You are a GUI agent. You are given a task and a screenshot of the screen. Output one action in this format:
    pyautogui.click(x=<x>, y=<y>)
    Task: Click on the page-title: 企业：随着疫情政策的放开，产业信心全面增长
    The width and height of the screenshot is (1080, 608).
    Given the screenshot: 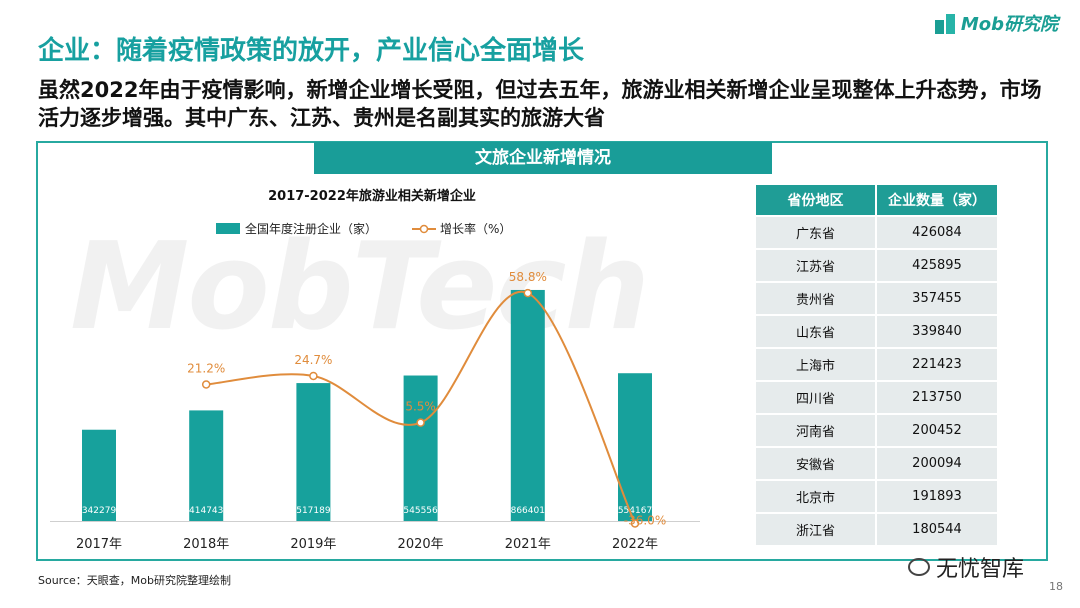 What is the action you would take?
    pyautogui.click(x=311, y=51)
    